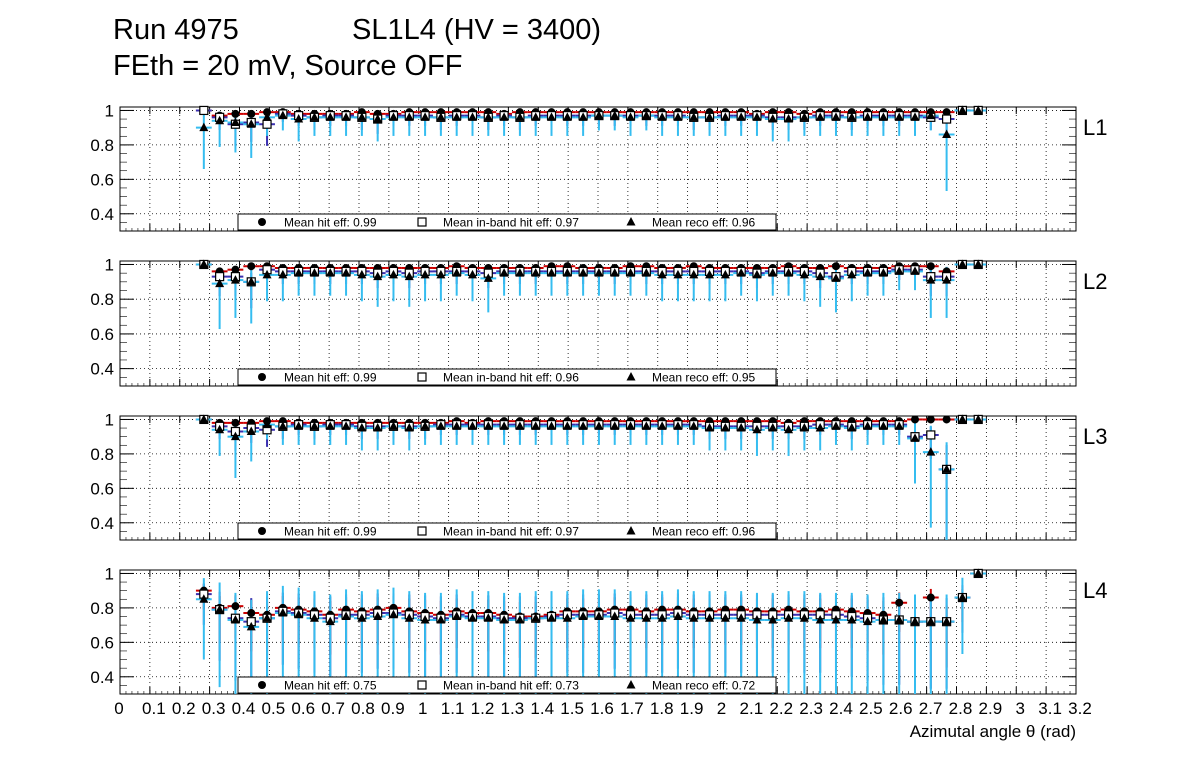 The image size is (1196, 772). What do you see at coordinates (154, 708) in the screenshot?
I see `x-tick-label: 0.1` at bounding box center [154, 708].